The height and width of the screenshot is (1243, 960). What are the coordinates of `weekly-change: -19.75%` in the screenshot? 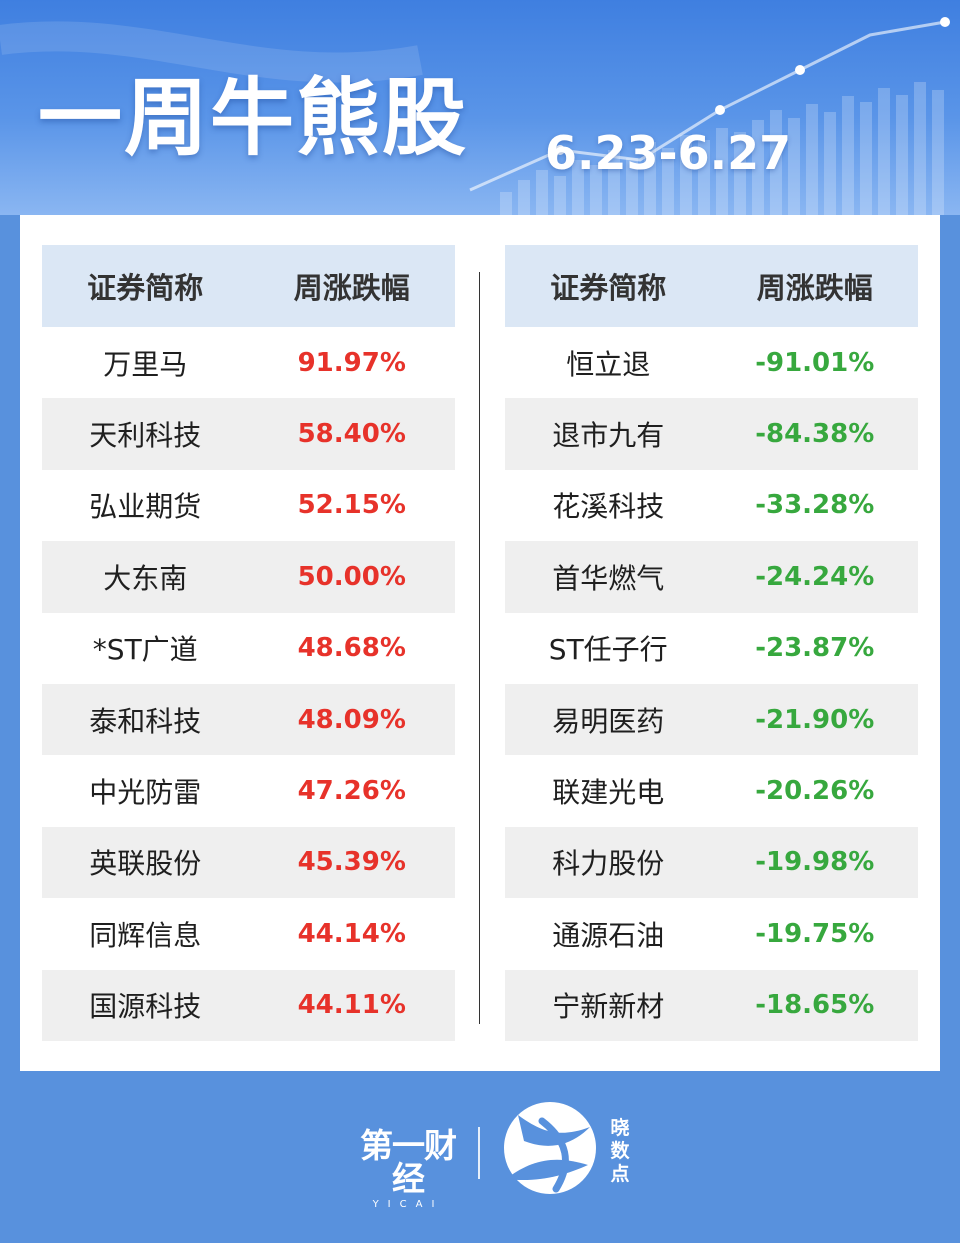 It's located at (815, 933).